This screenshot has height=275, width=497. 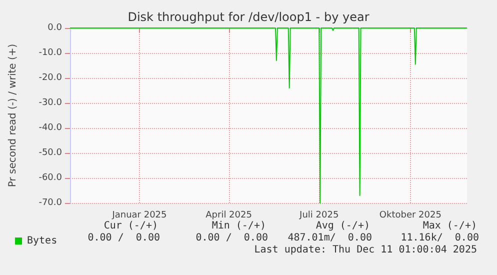 I want to click on y-axis-title: Pr second read (-) / write (+), so click(x=13, y=116).